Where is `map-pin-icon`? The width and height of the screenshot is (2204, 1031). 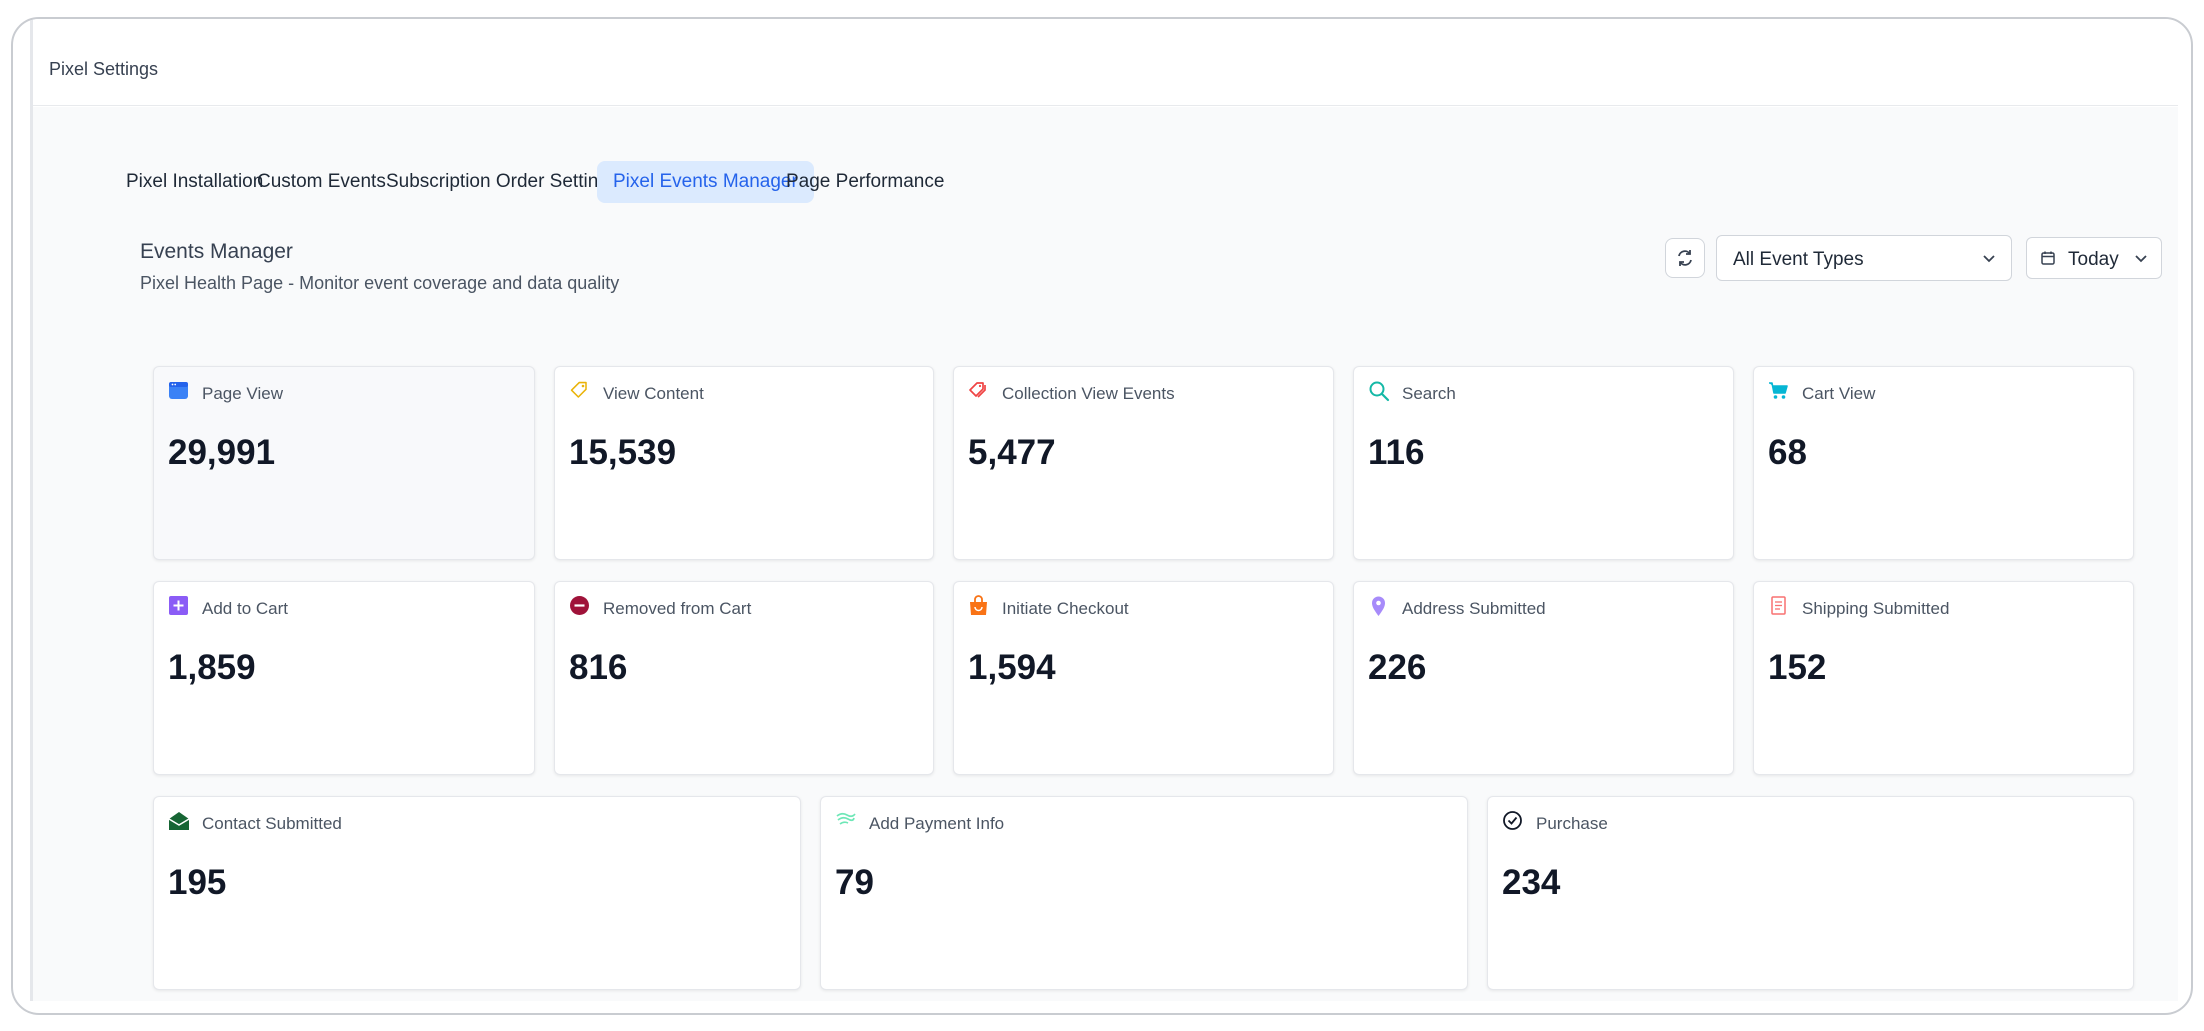
map-pin-icon is located at coordinates (1378, 606).